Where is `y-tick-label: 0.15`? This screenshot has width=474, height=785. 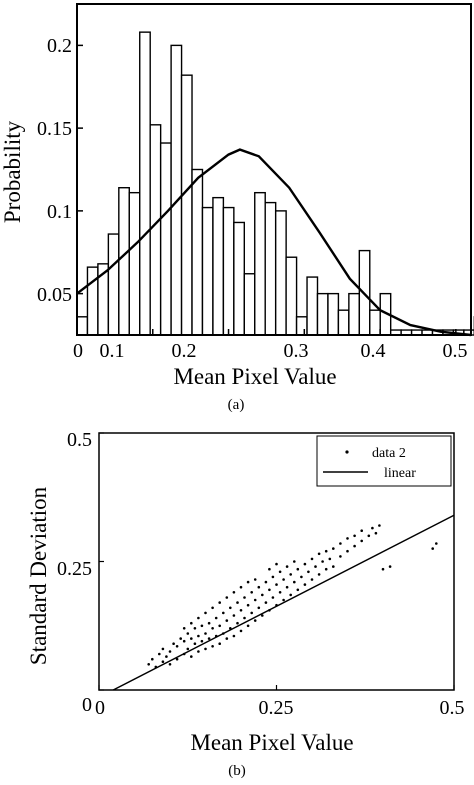 y-tick-label: 0.15 is located at coordinates (54, 129).